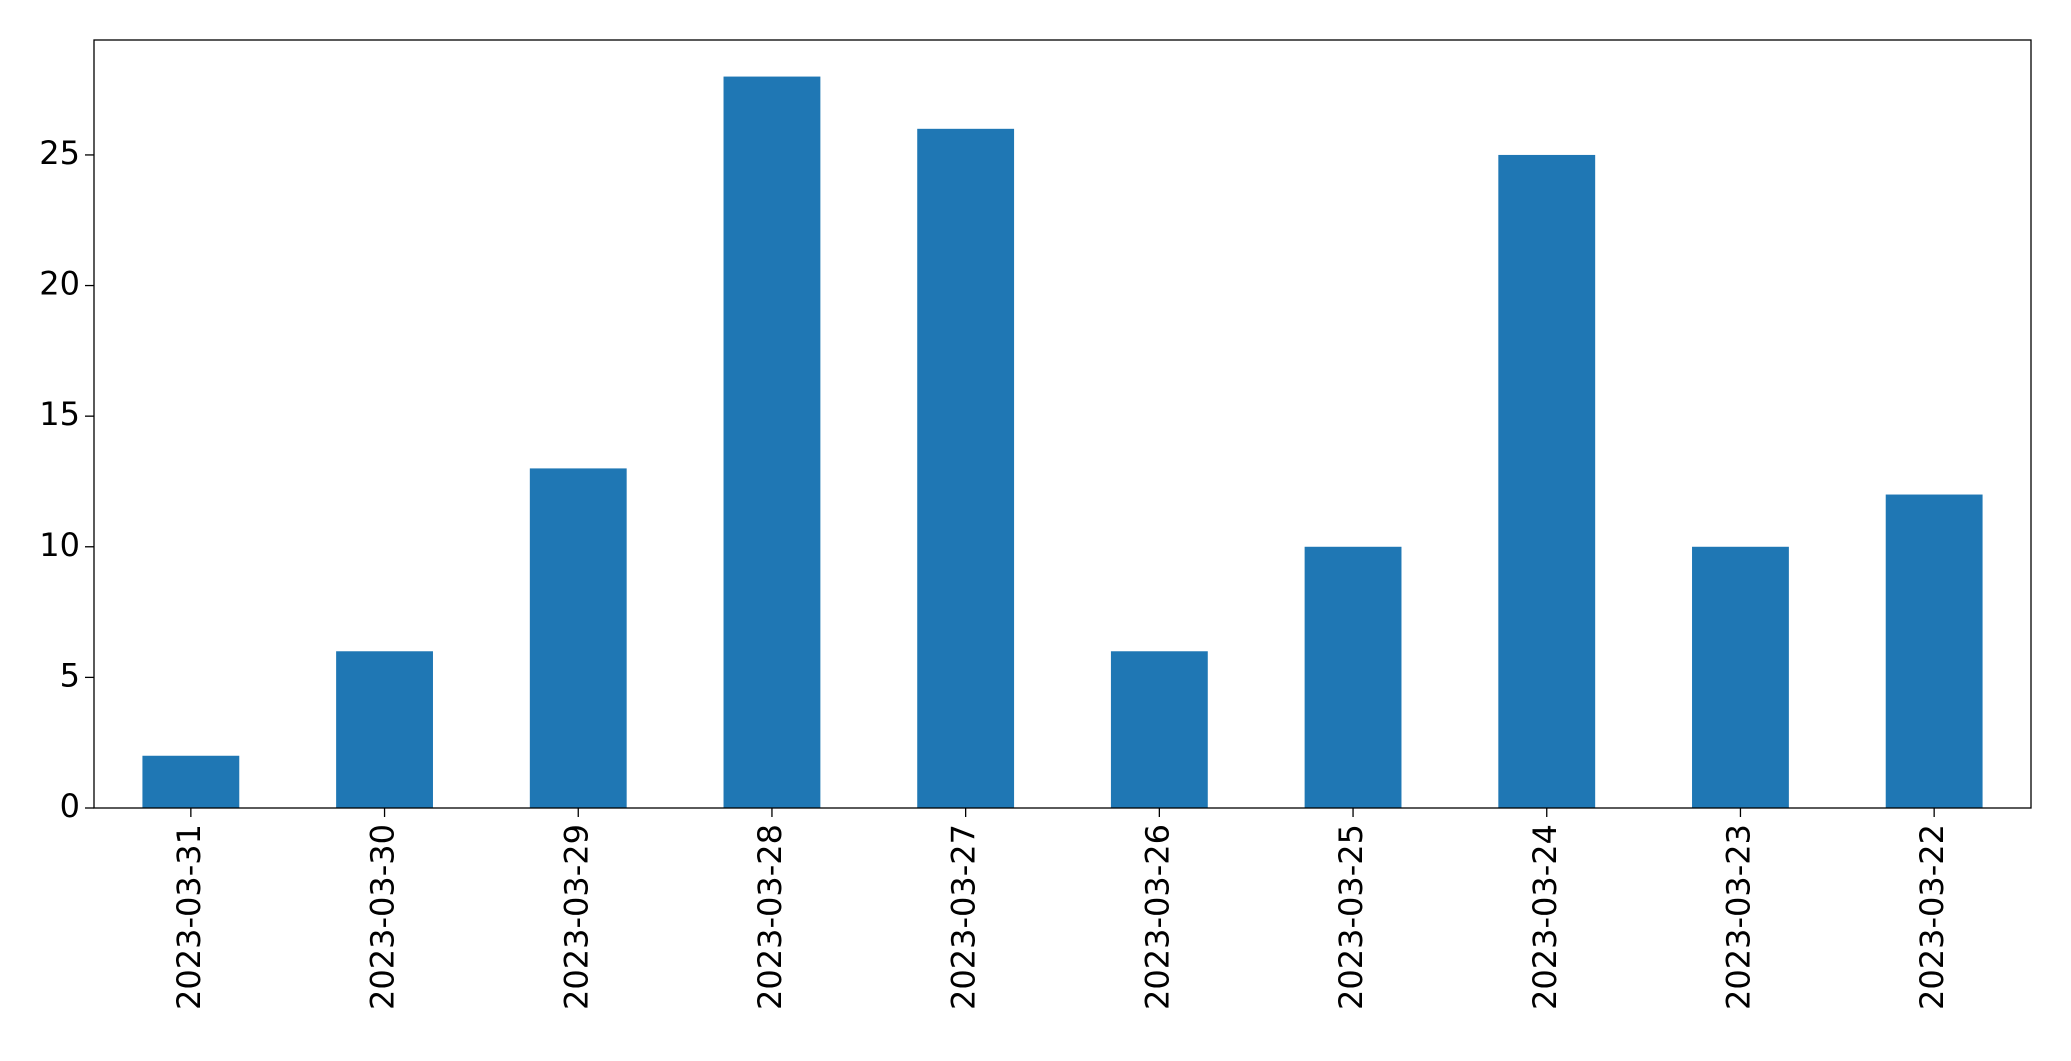 Image resolution: width=2071 pixels, height=1061 pixels. Describe the element at coordinates (1932, 917) in the screenshot. I see `x-tick-label: 2023-03-22` at that location.